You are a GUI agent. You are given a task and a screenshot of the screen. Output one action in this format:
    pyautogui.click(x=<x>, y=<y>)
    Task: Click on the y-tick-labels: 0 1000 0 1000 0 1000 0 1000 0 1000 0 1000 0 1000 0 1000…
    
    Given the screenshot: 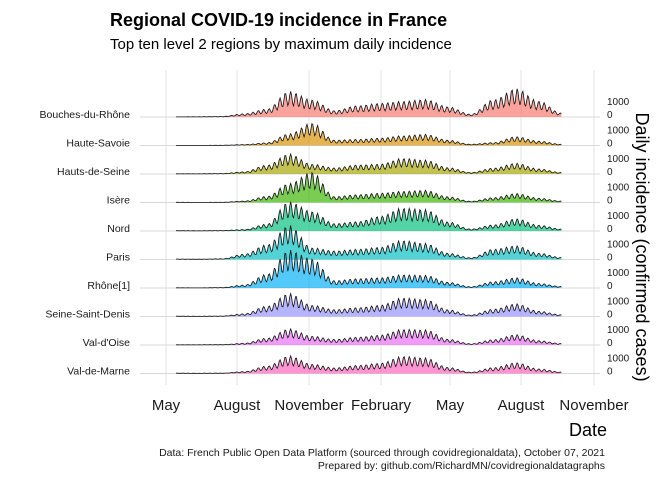 What is the action you would take?
    pyautogui.click(x=618, y=237)
    